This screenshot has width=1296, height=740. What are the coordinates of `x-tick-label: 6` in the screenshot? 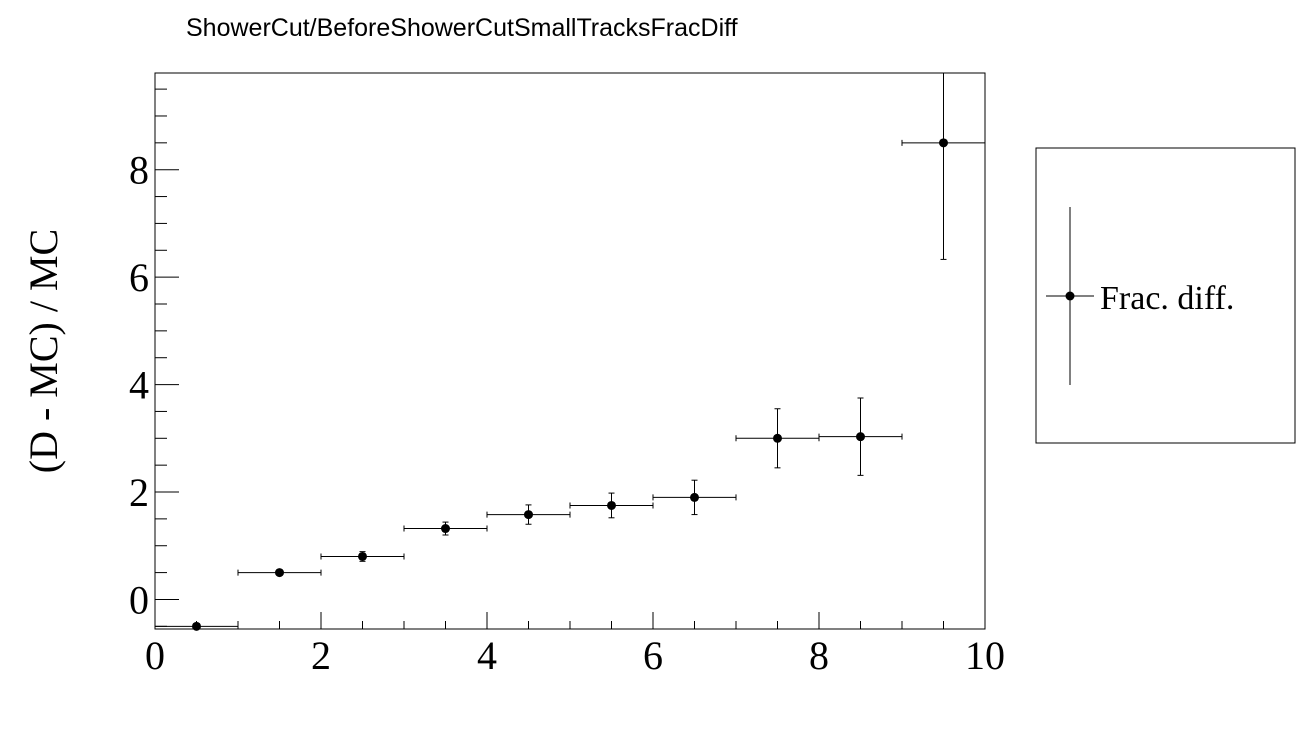 It's located at (653, 655).